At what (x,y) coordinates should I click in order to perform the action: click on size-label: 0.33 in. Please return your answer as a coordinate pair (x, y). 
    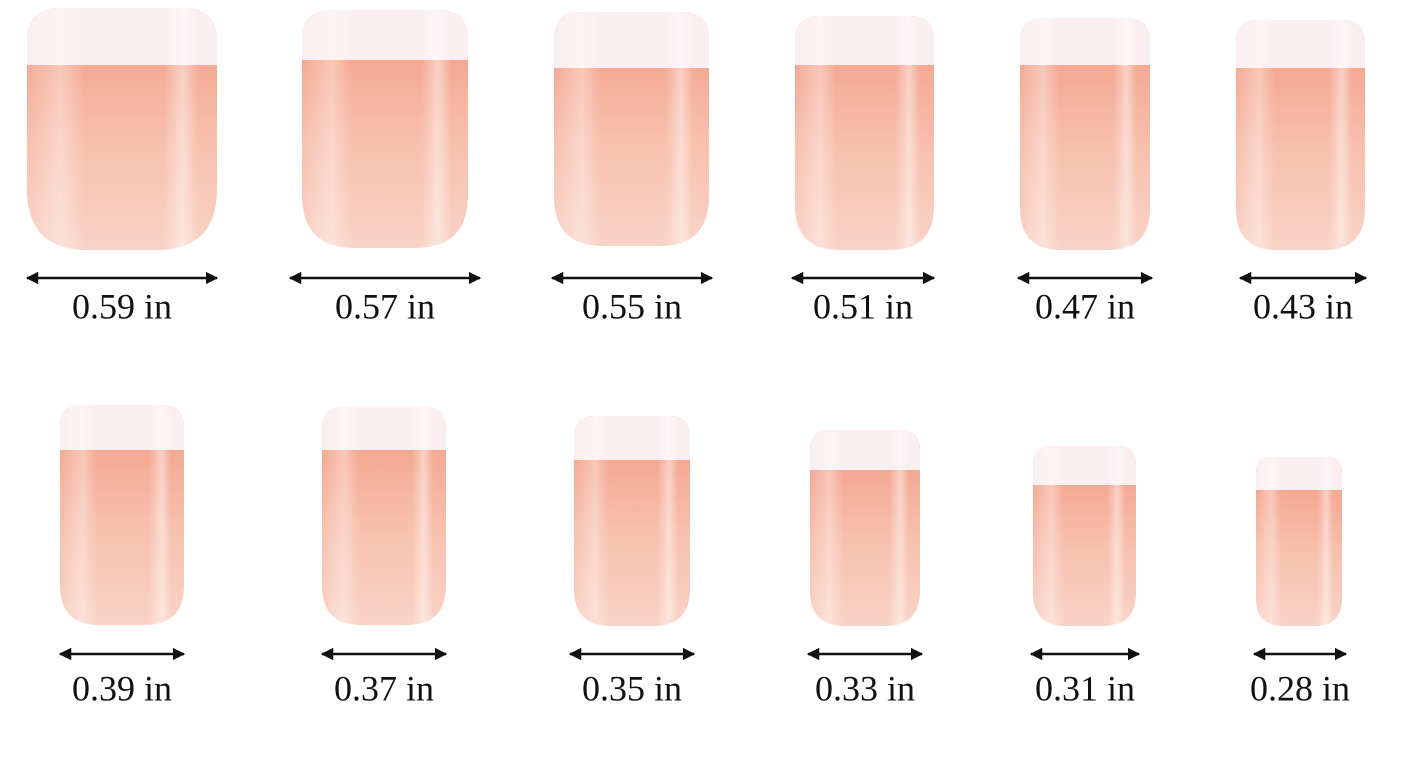
    Looking at the image, I should click on (865, 688).